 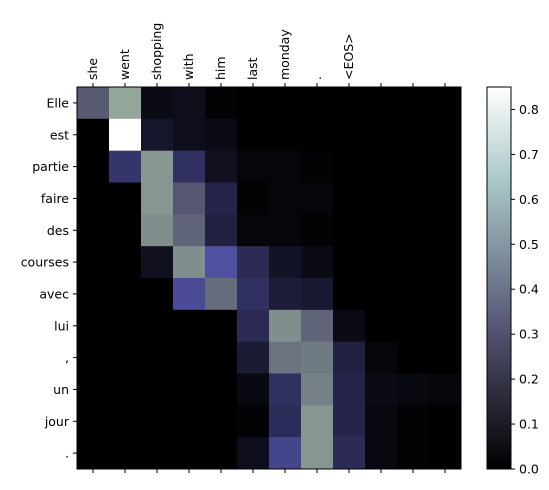 I want to click on y-tick-label: un, so click(x=61, y=389).